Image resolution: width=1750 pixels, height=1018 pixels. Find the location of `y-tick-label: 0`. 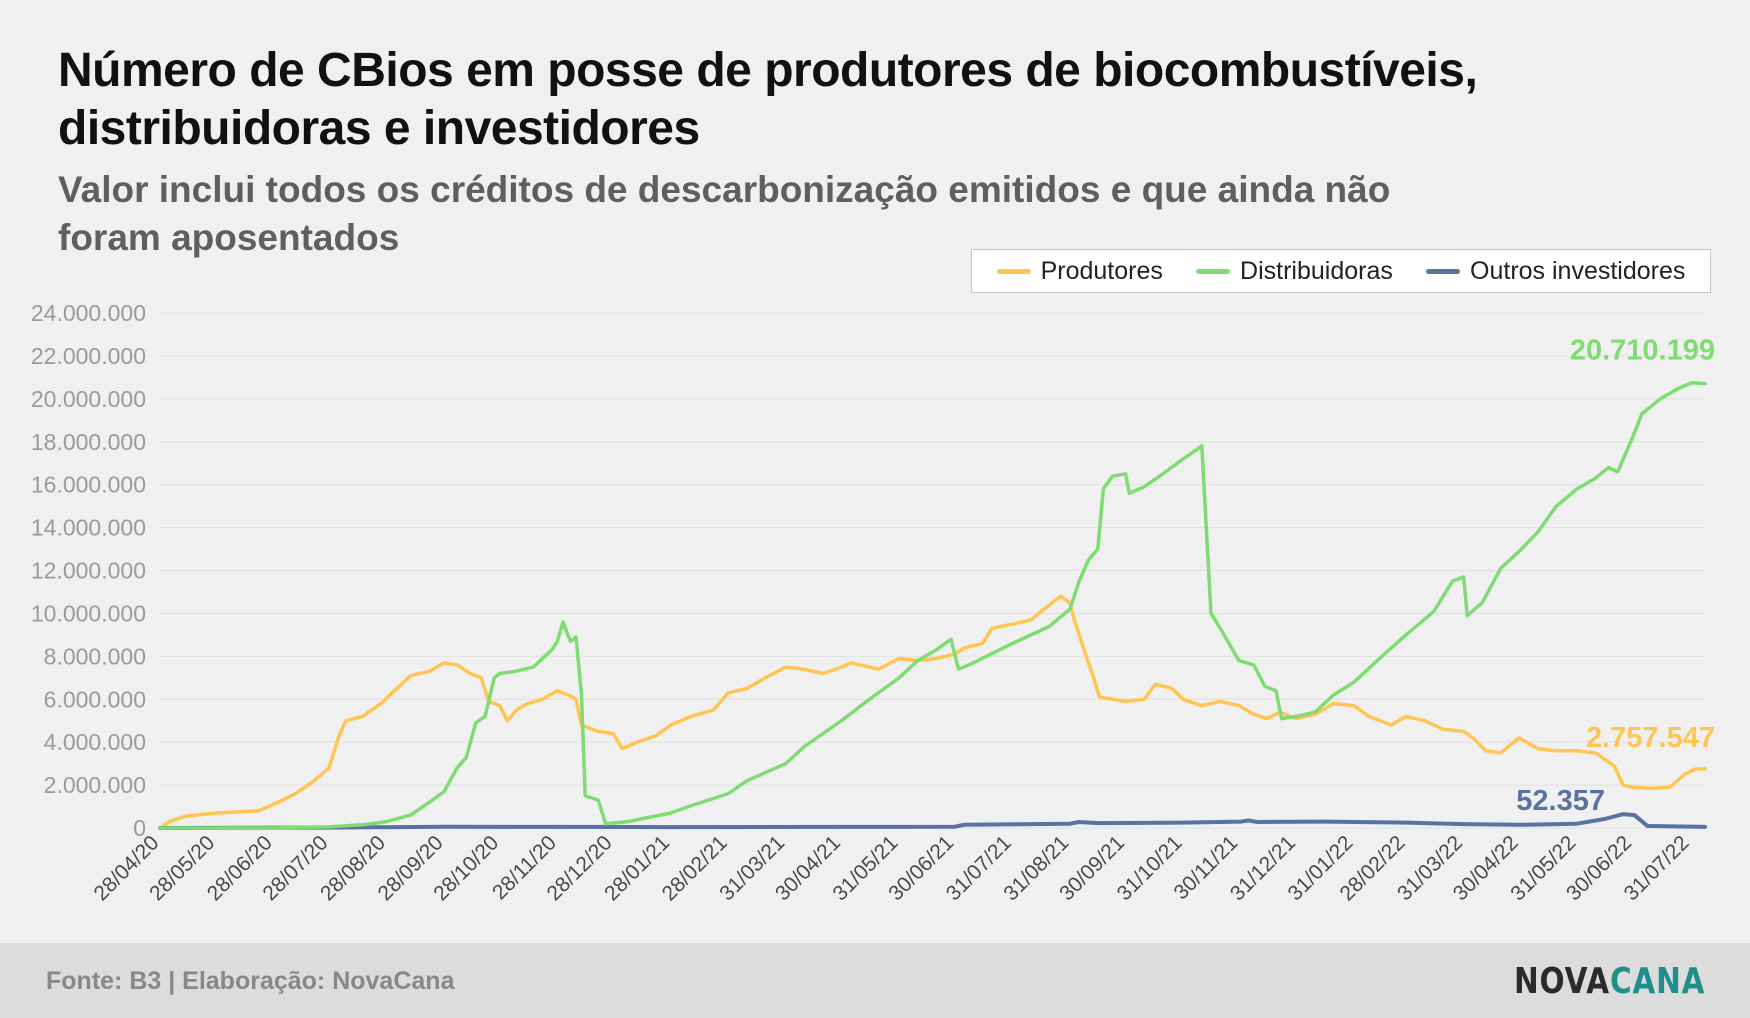

y-tick-label: 0 is located at coordinates (139, 828).